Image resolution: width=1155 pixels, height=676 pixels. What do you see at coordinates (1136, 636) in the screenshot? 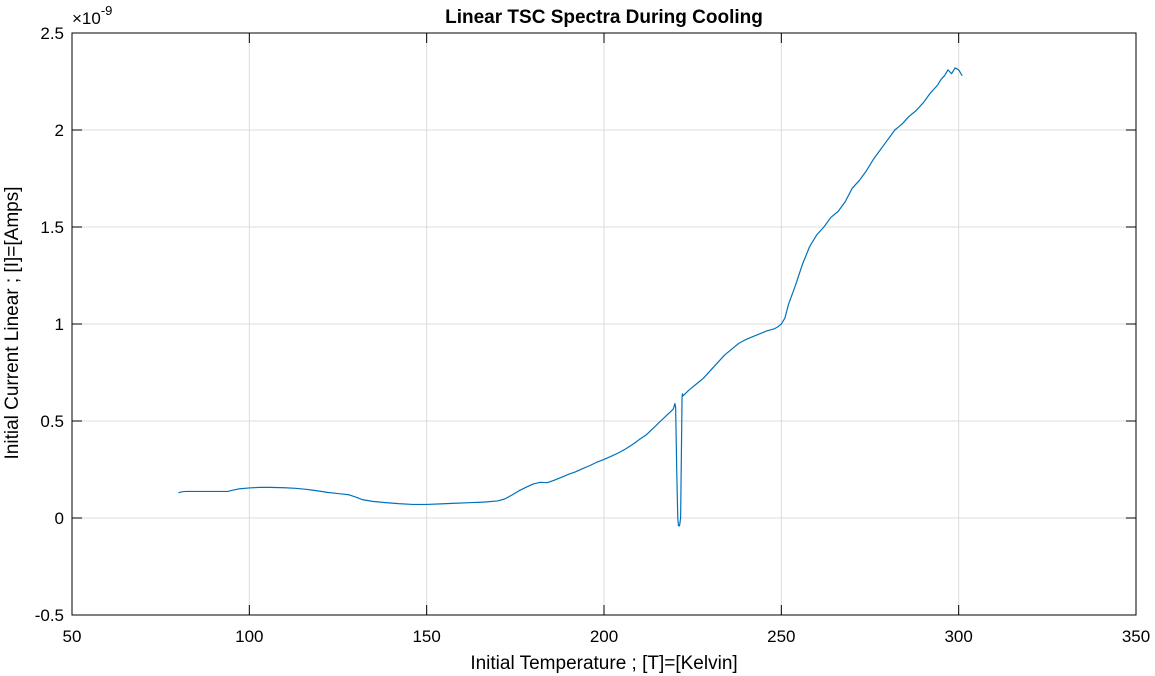
I see `x-tick-label: 350` at bounding box center [1136, 636].